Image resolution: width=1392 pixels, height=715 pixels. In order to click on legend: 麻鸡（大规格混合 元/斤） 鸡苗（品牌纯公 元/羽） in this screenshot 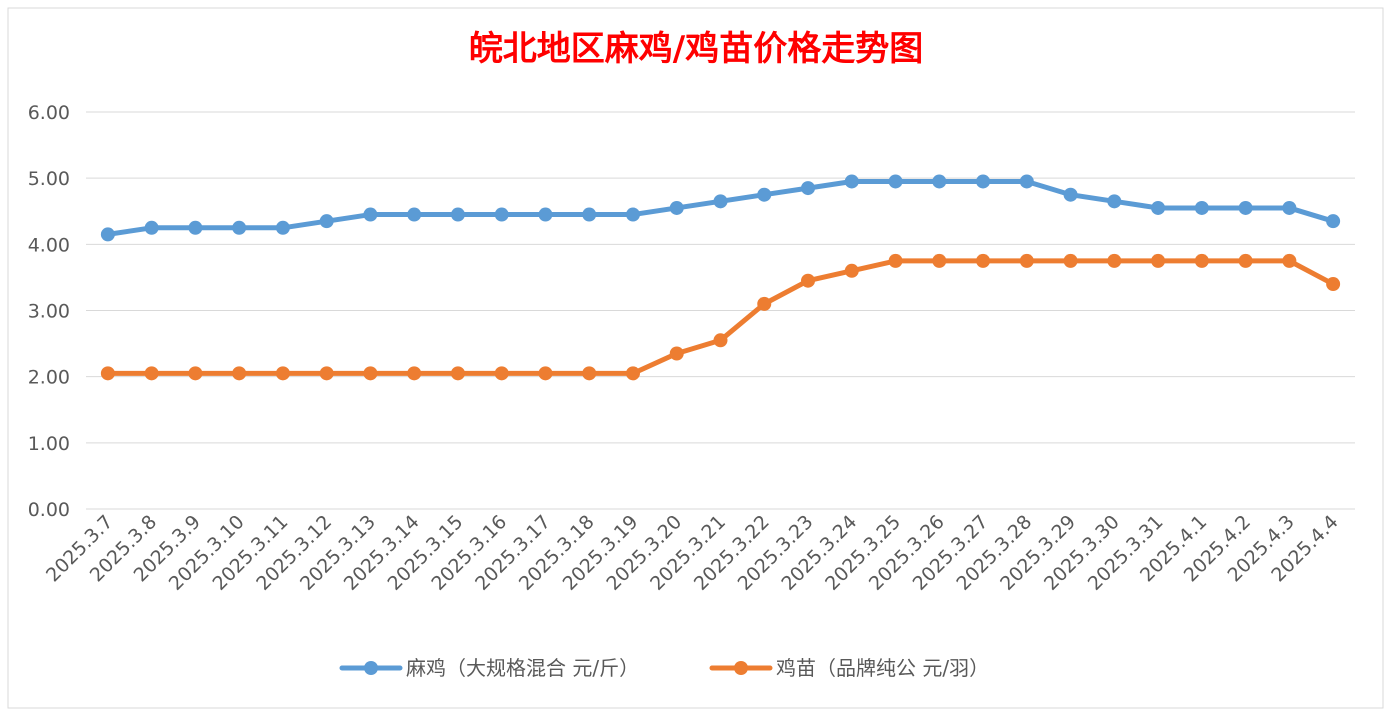, I will do `click(664, 668)`.